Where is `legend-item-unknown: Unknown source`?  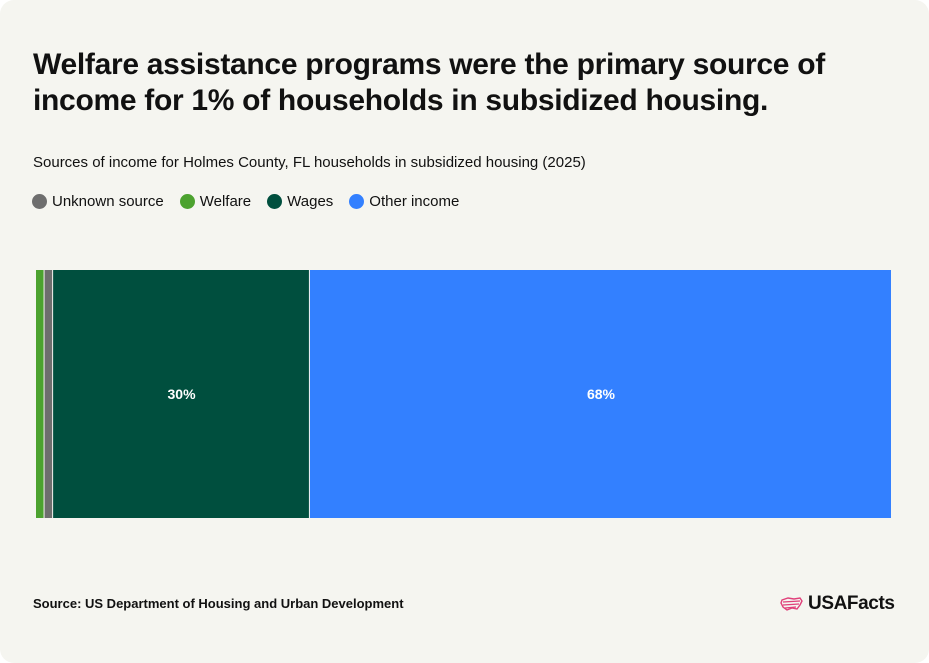
legend-item-unknown: Unknown source is located at coordinates (98, 201).